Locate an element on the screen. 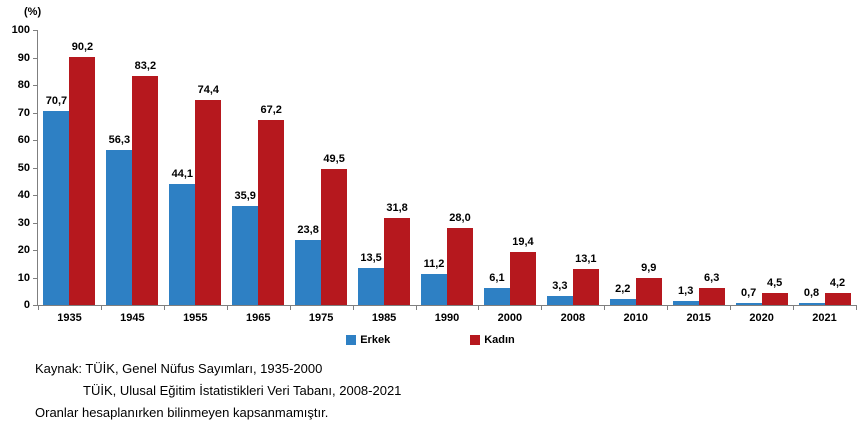  x-tick-label-2008: 2008 is located at coordinates (573, 318).